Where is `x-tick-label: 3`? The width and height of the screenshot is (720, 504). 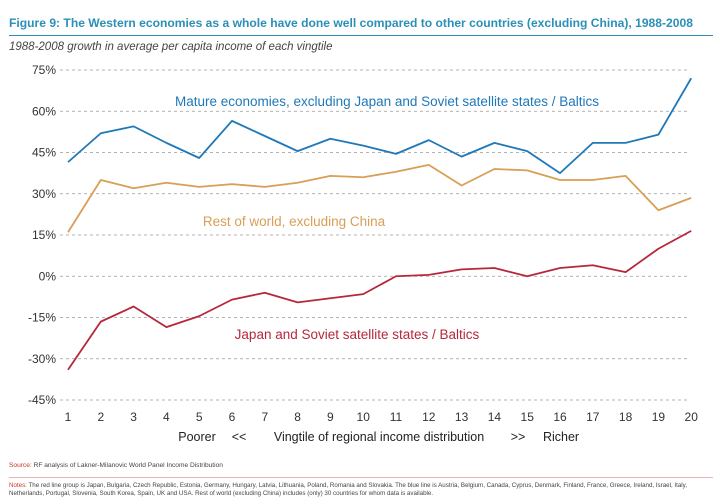 x-tick-label: 3 is located at coordinates (133, 417).